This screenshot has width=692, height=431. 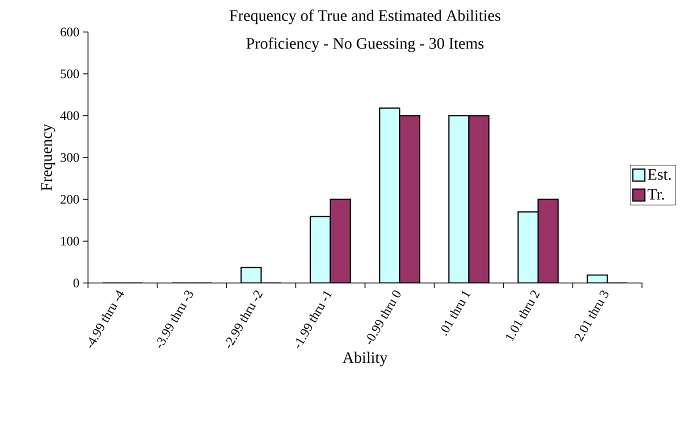 I want to click on y-axis-title: Frequency, so click(x=48, y=157).